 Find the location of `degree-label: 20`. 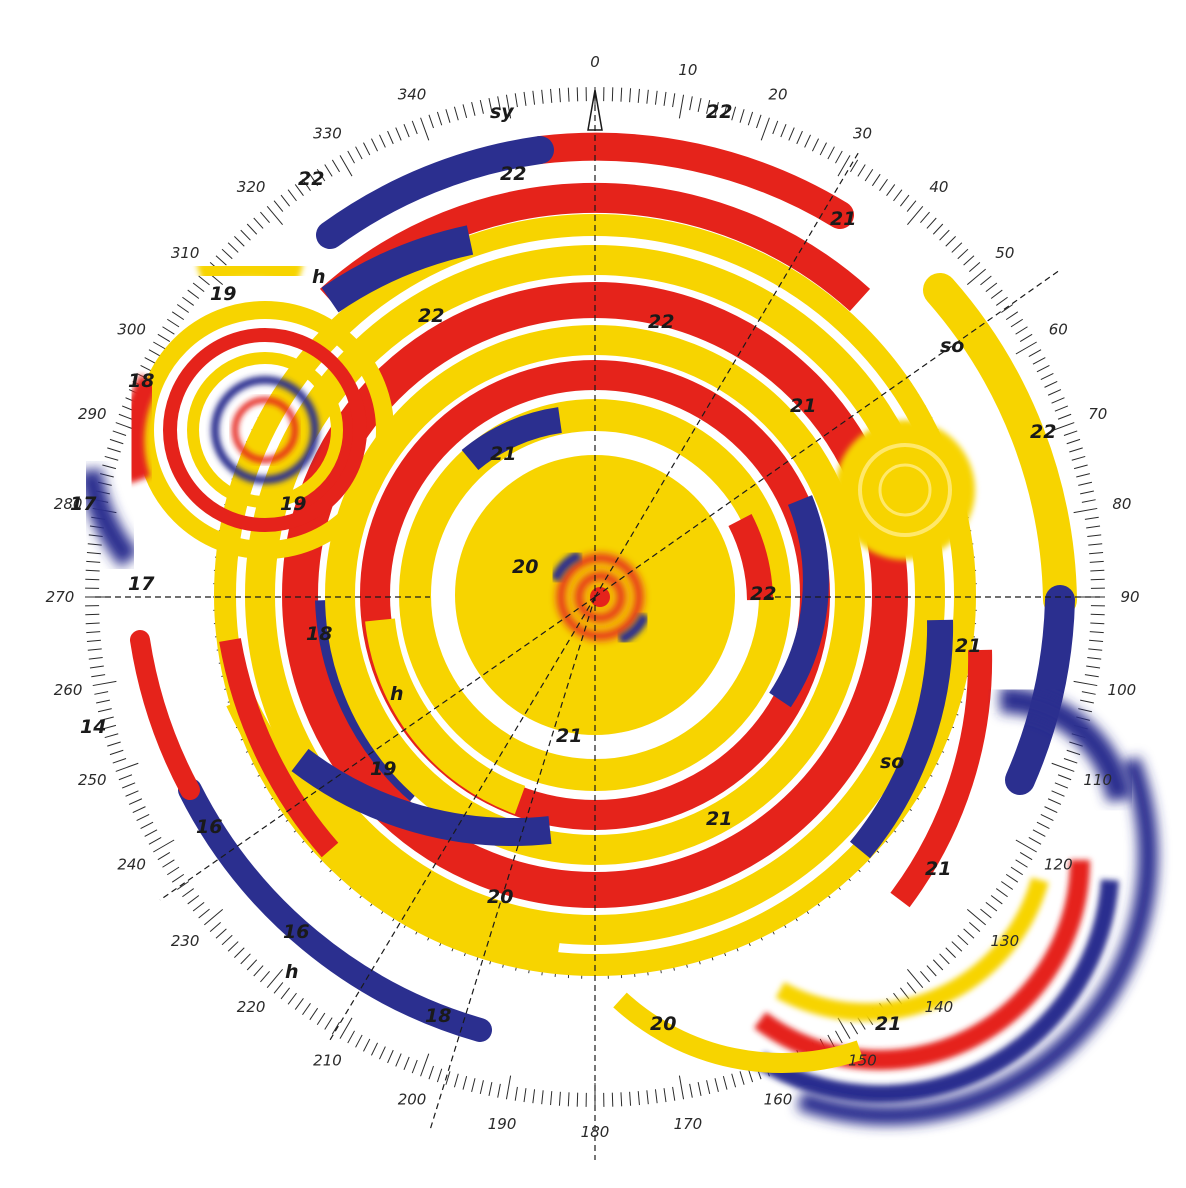

degree-label: 20 is located at coordinates (777, 94).